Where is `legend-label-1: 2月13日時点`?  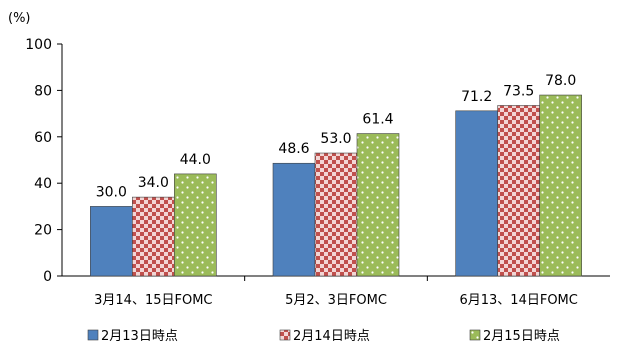 legend-label-1: 2月13日時点 is located at coordinates (139, 336).